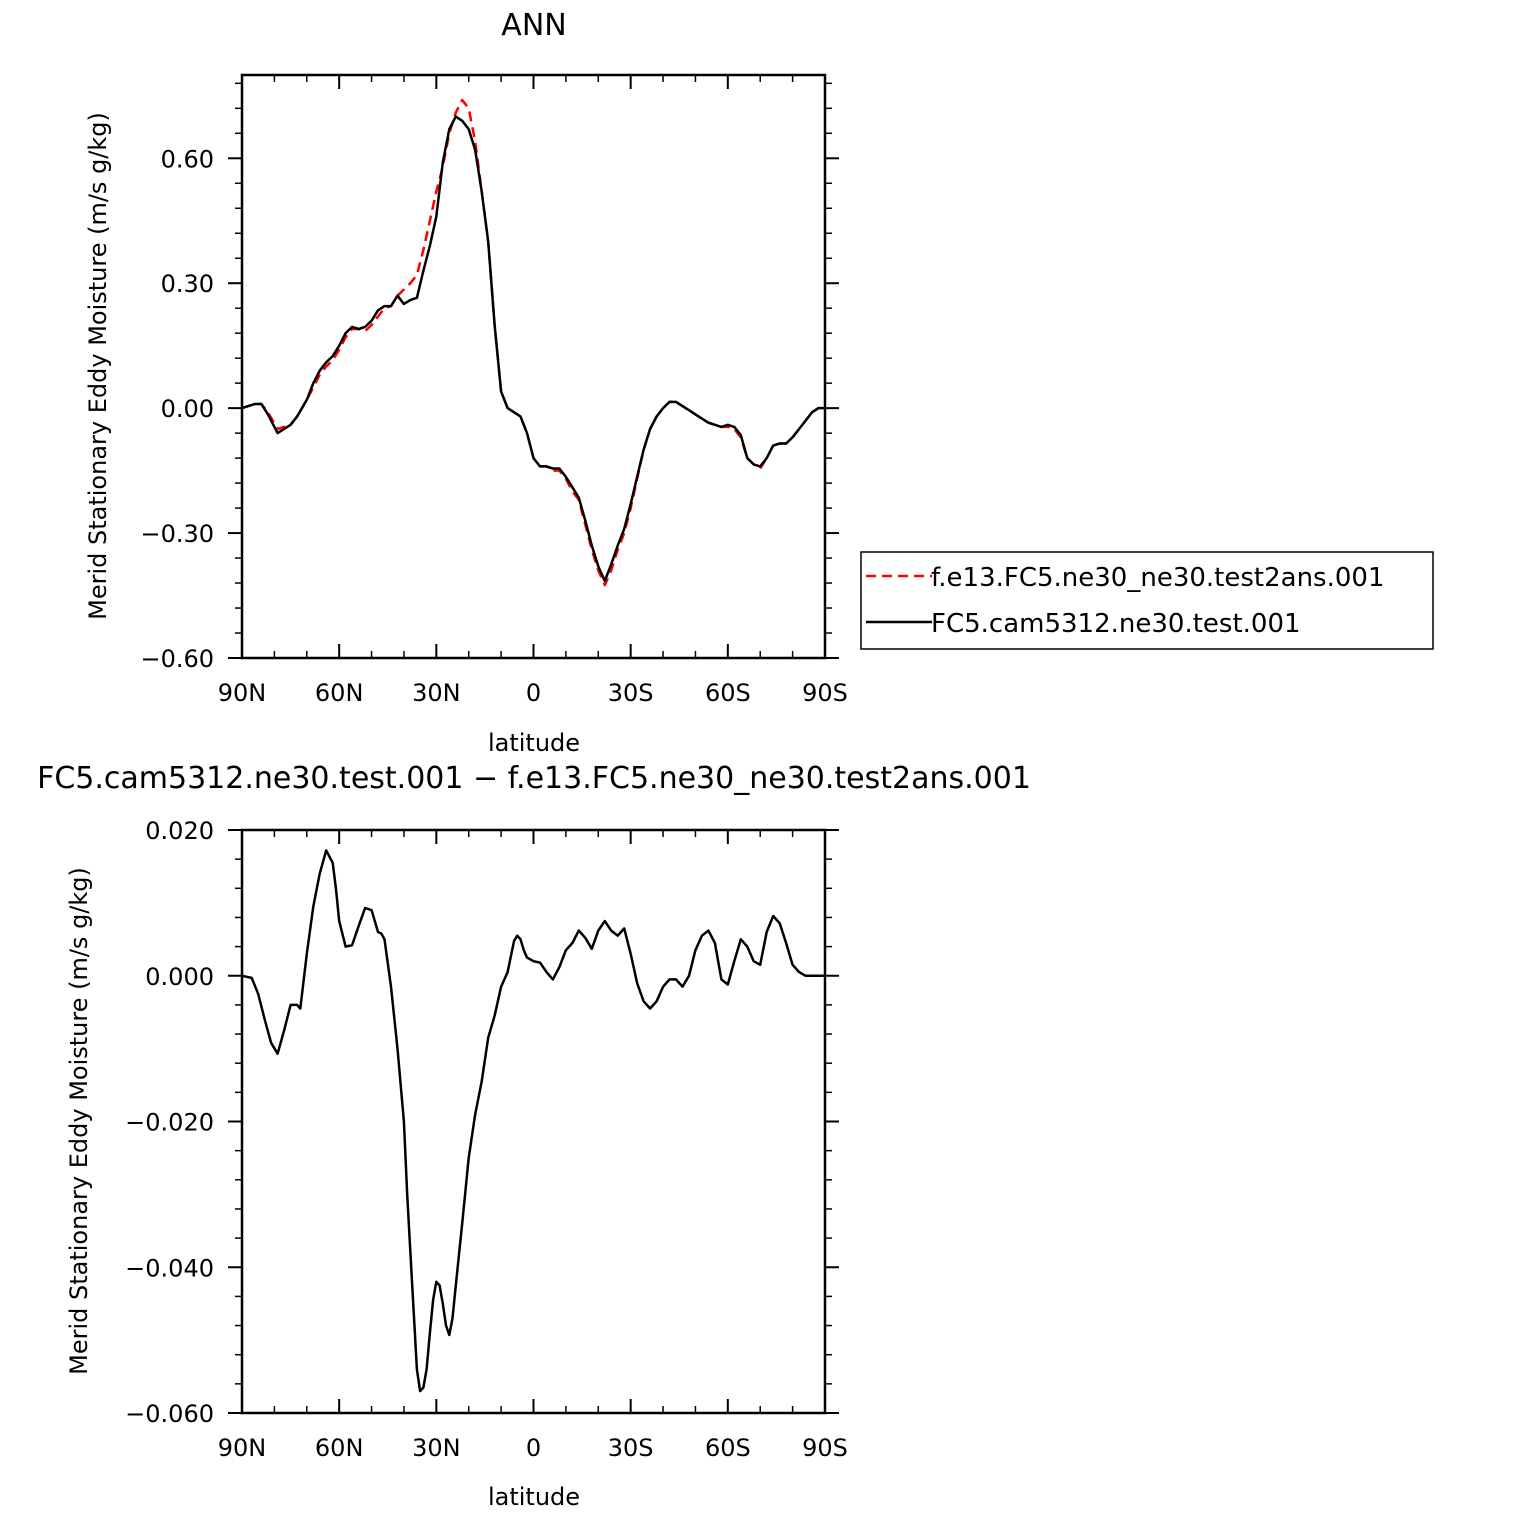 The height and width of the screenshot is (1519, 1516). I want to click on legend-box, so click(1147, 600).